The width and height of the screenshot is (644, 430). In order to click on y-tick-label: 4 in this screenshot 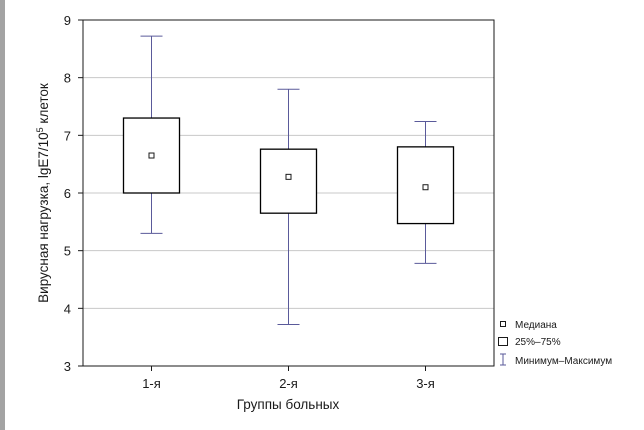, I will do `click(67, 308)`.